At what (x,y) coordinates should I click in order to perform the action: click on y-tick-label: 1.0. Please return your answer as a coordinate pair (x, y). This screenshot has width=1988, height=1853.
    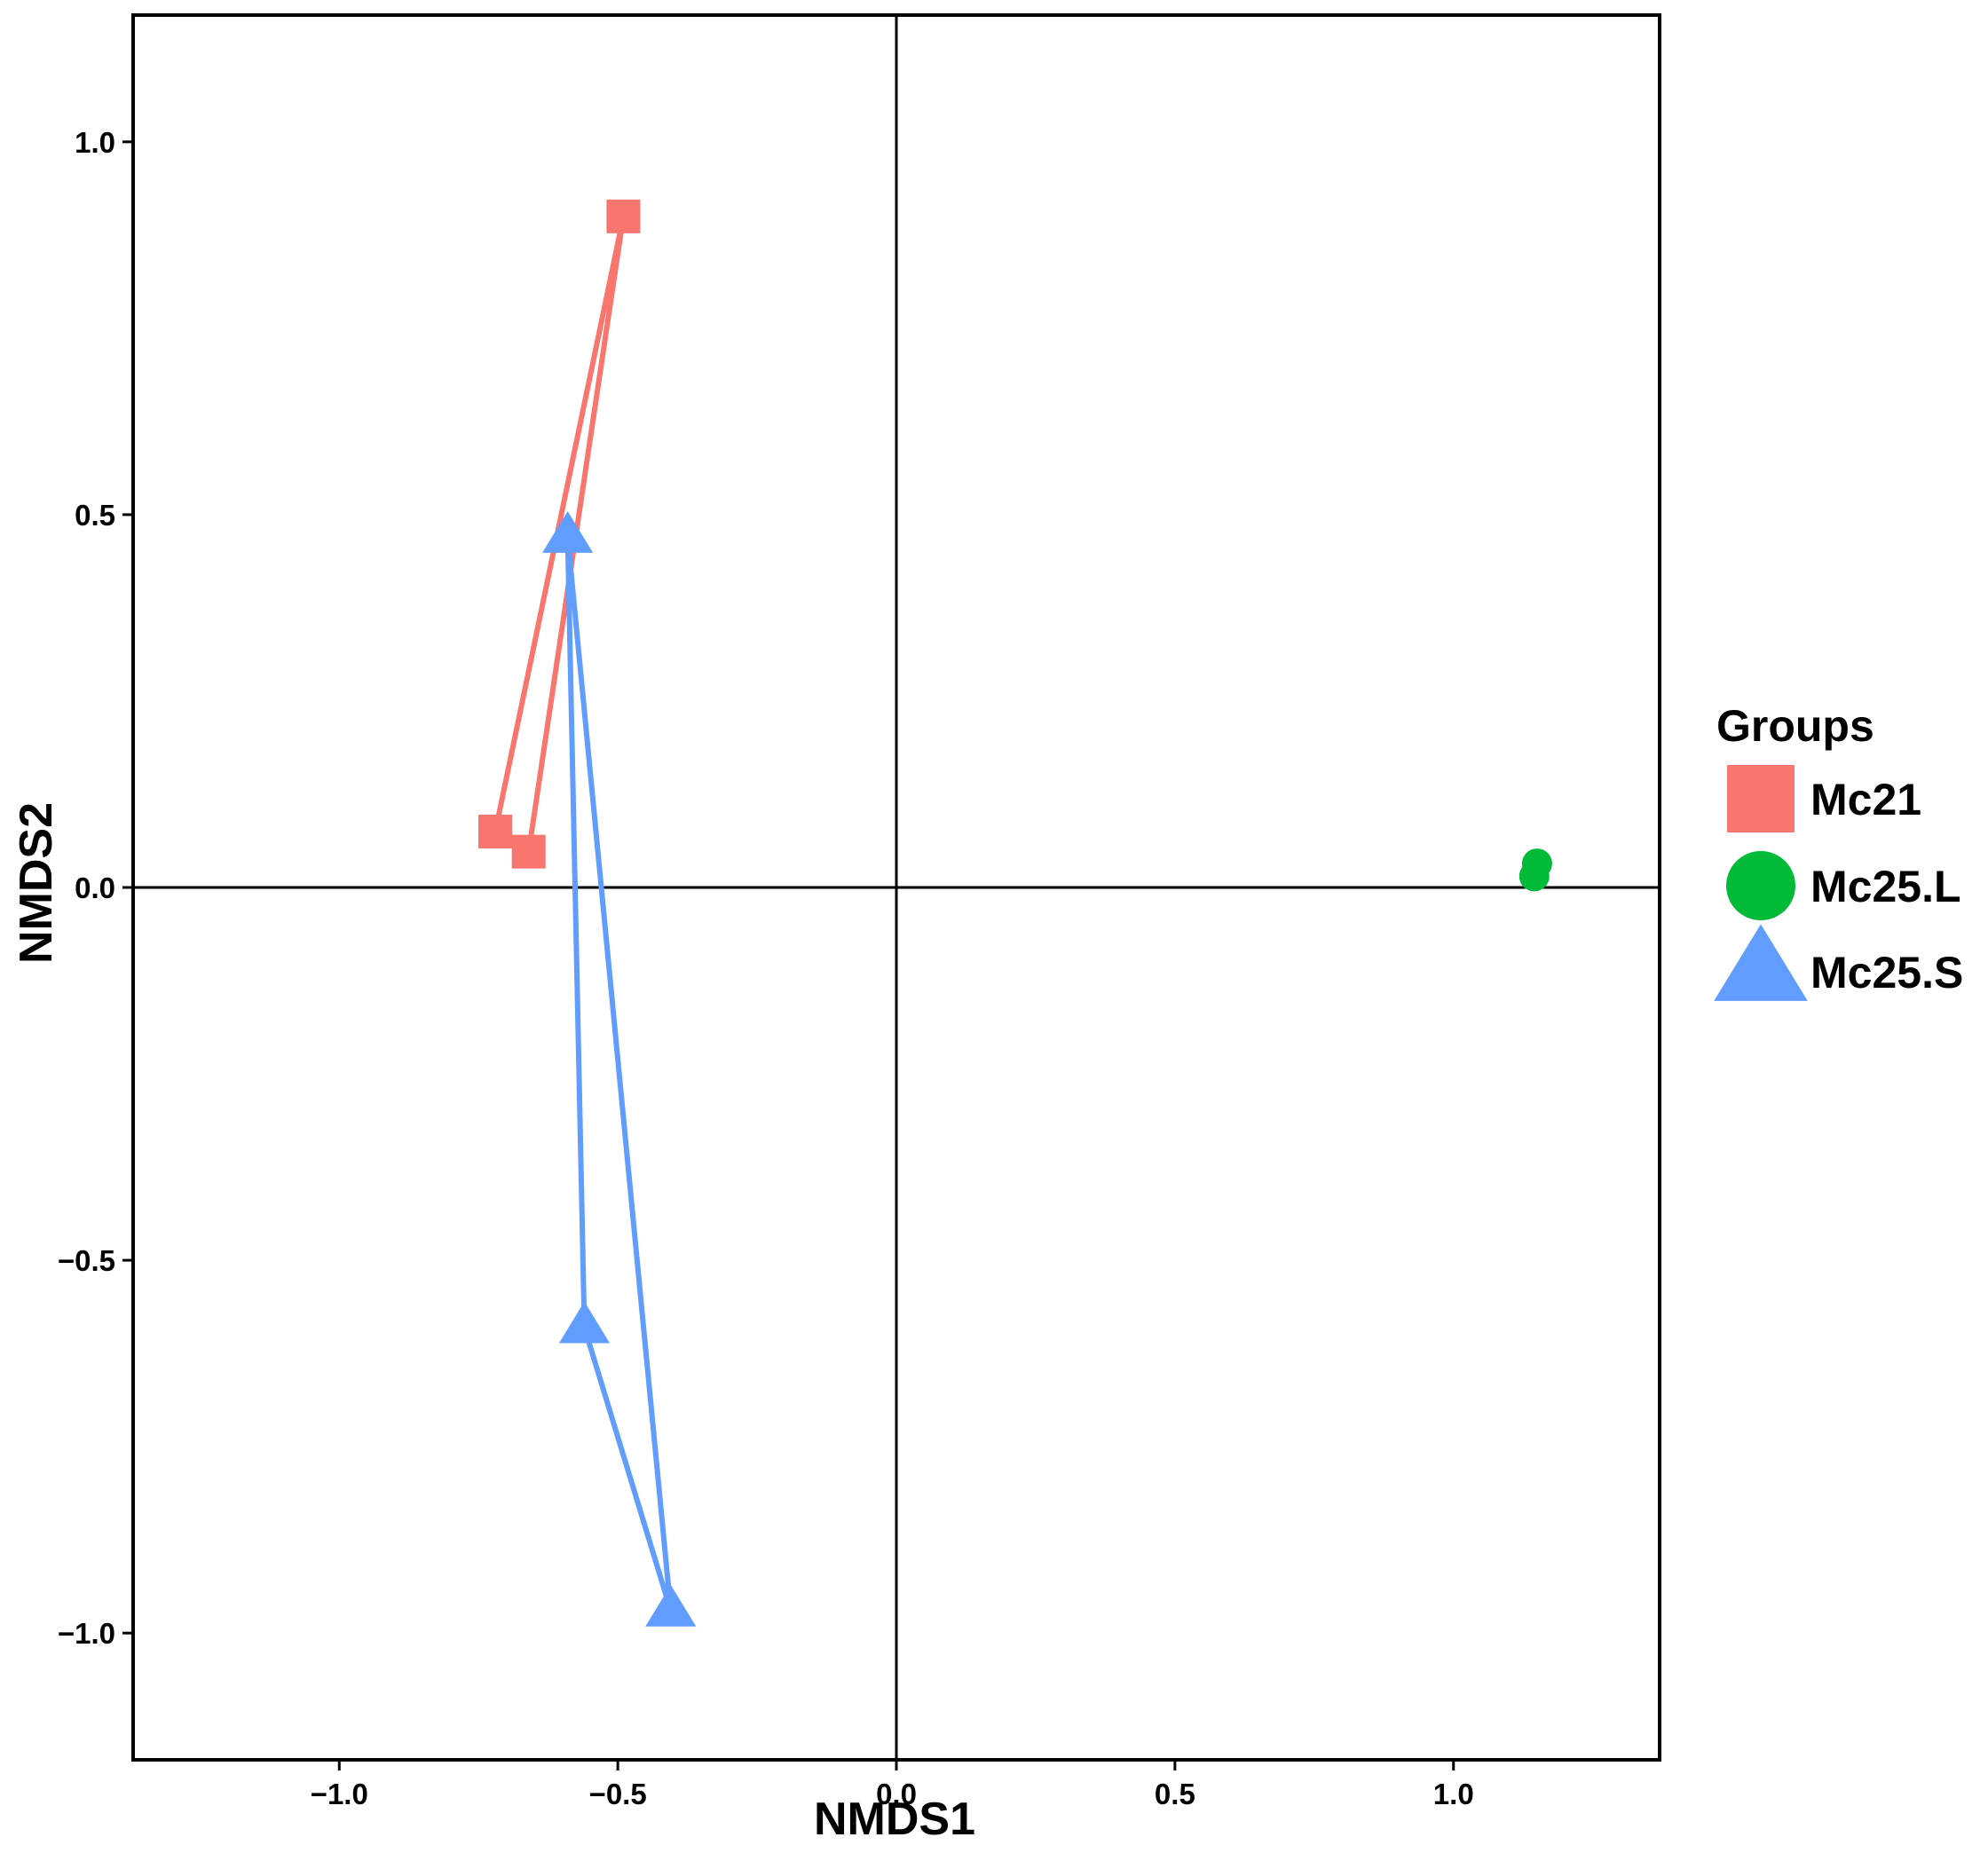
    Looking at the image, I should click on (95, 142).